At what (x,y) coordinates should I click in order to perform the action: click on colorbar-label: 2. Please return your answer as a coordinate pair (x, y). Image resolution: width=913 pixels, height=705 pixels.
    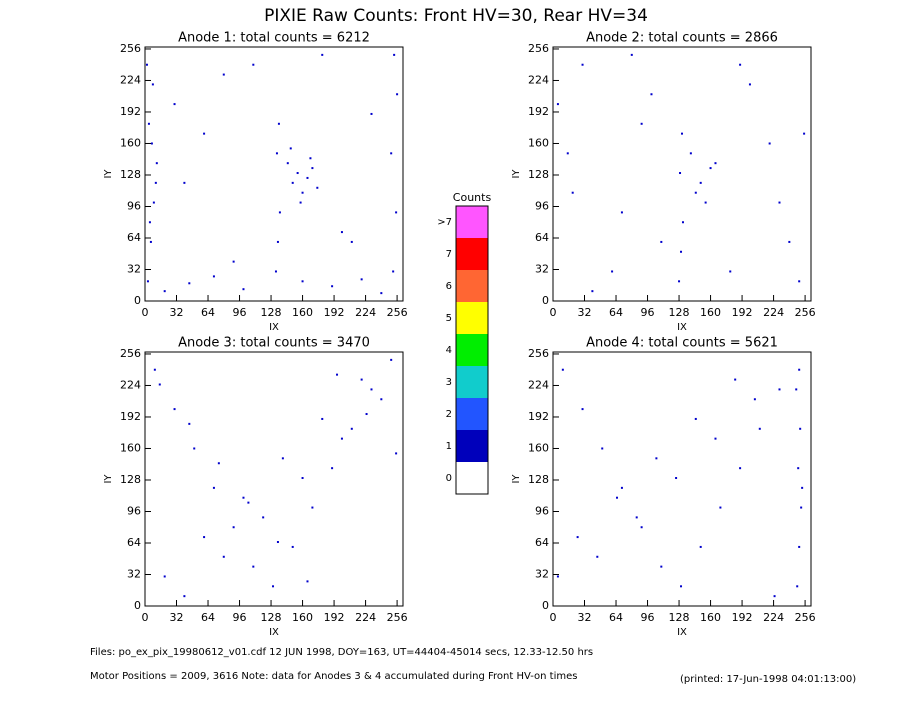
    Looking at the image, I should click on (449, 414).